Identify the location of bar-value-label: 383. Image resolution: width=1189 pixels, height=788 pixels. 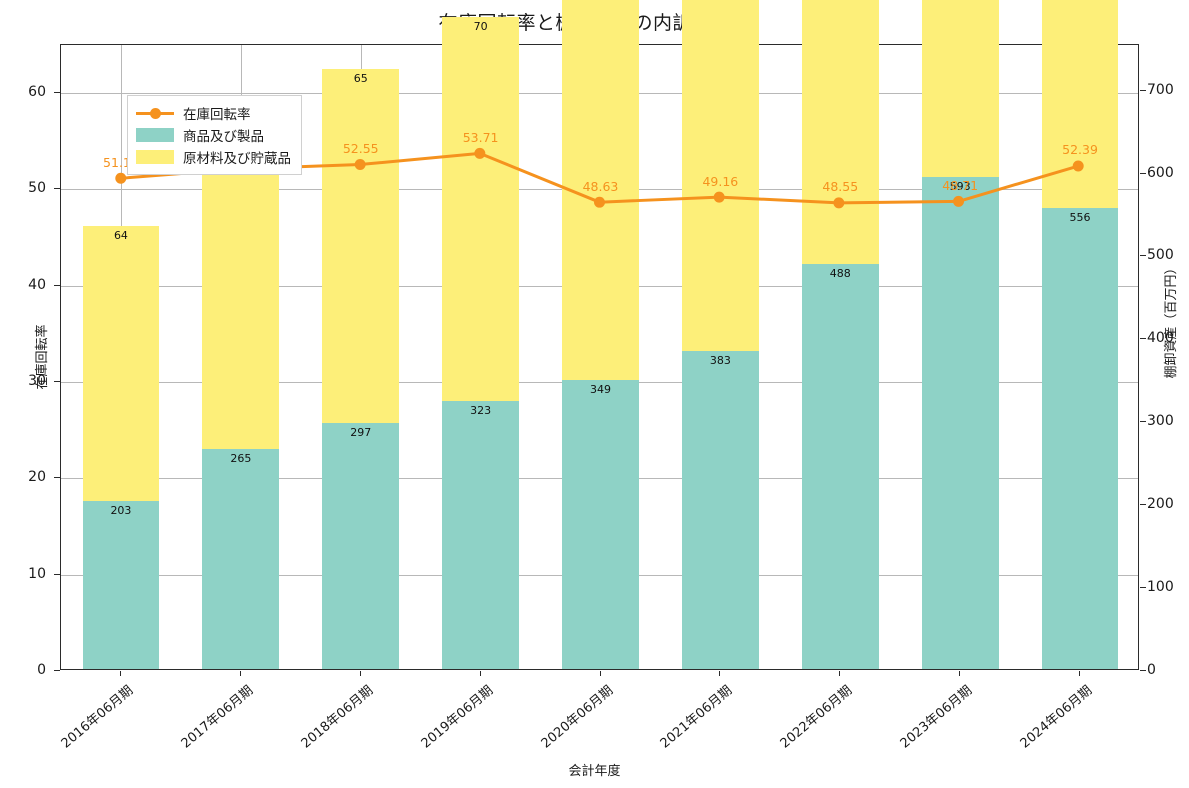
(720, 361).